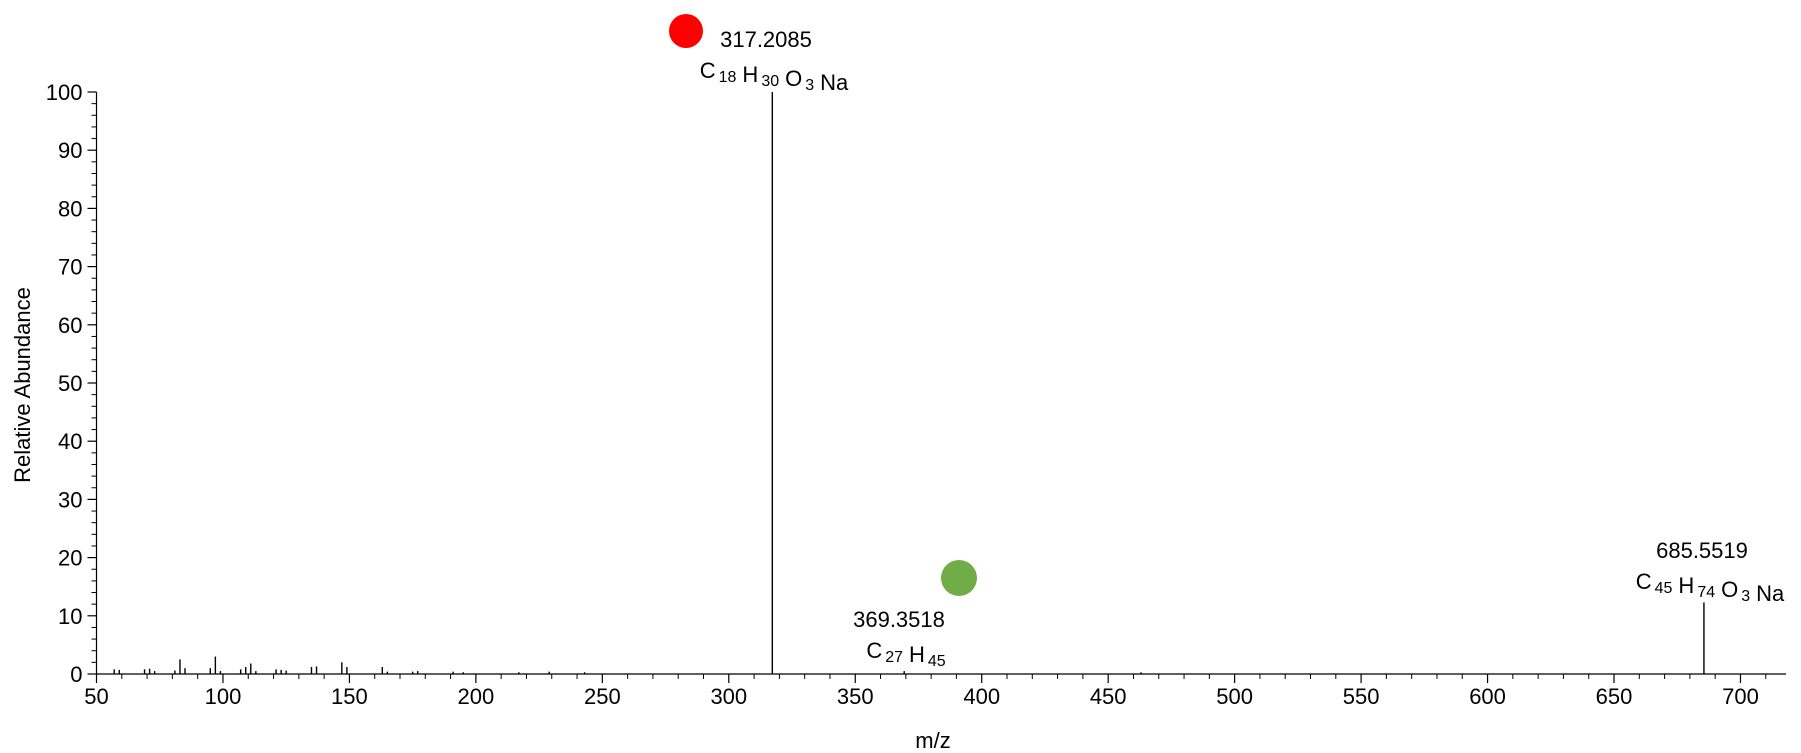  I want to click on x-tick-label: 600, so click(1487, 696).